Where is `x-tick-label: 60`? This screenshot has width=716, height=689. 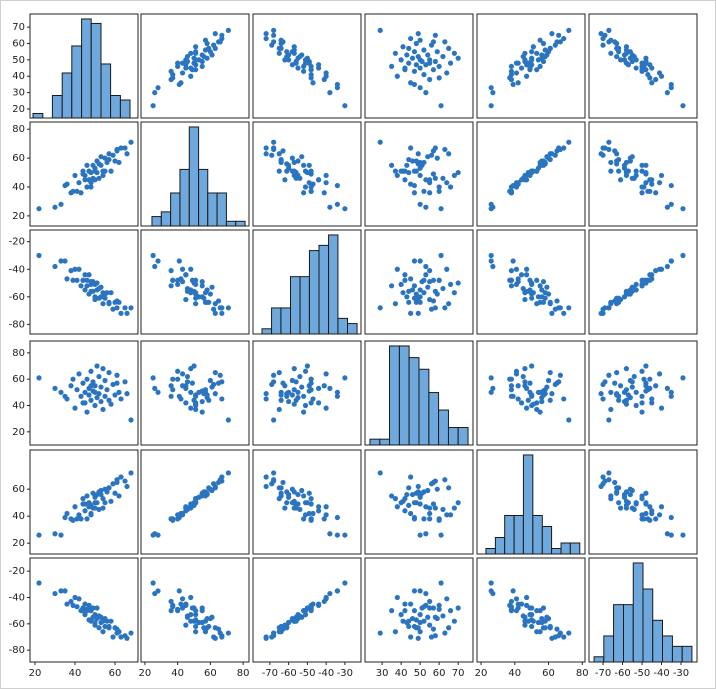
x-tick-label: 60 is located at coordinates (548, 673).